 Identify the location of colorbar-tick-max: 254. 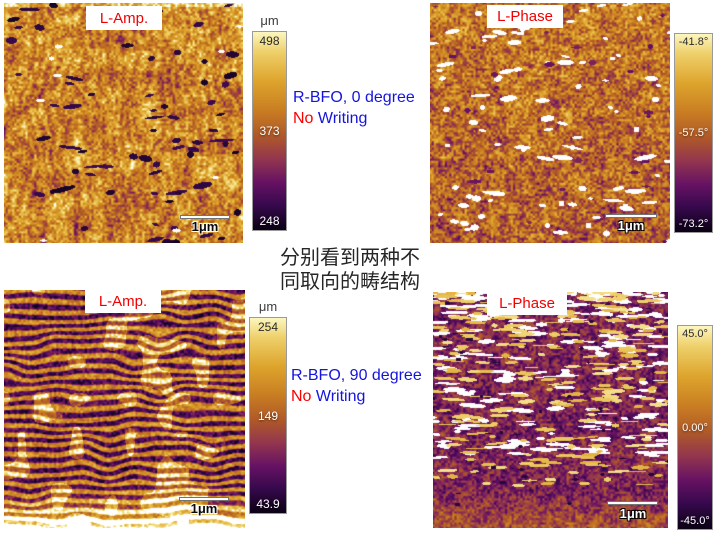
(268, 327).